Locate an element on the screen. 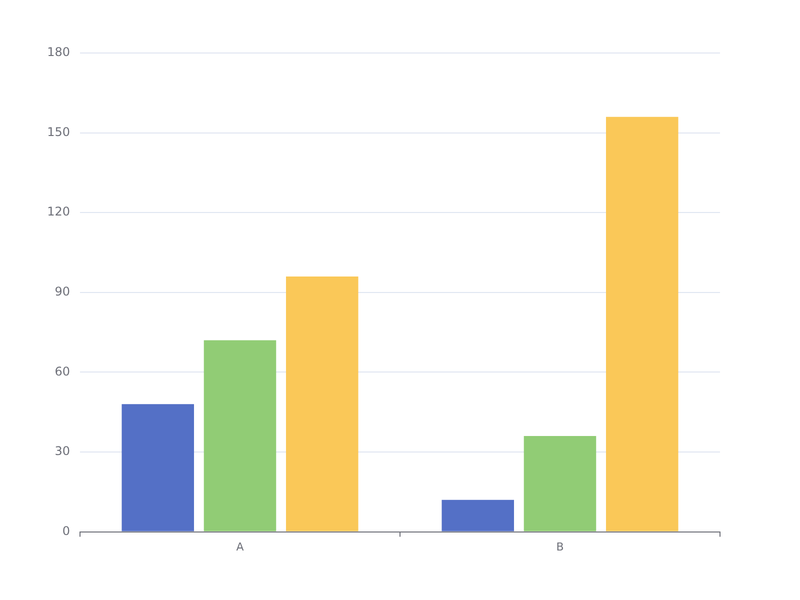  y-tick-label: 180 is located at coordinates (58, 52).